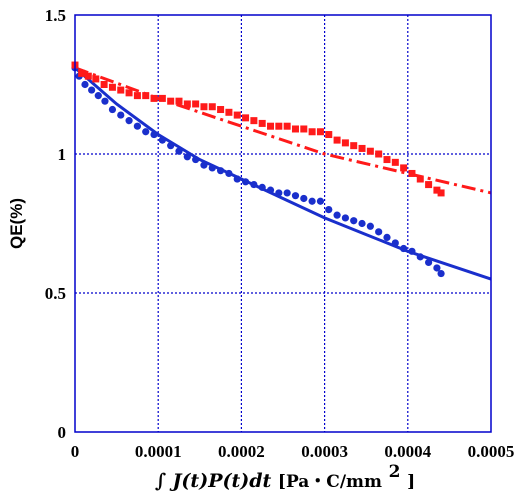 This screenshot has width=523, height=502. I want to click on y-tick-label: 1, so click(62, 154).